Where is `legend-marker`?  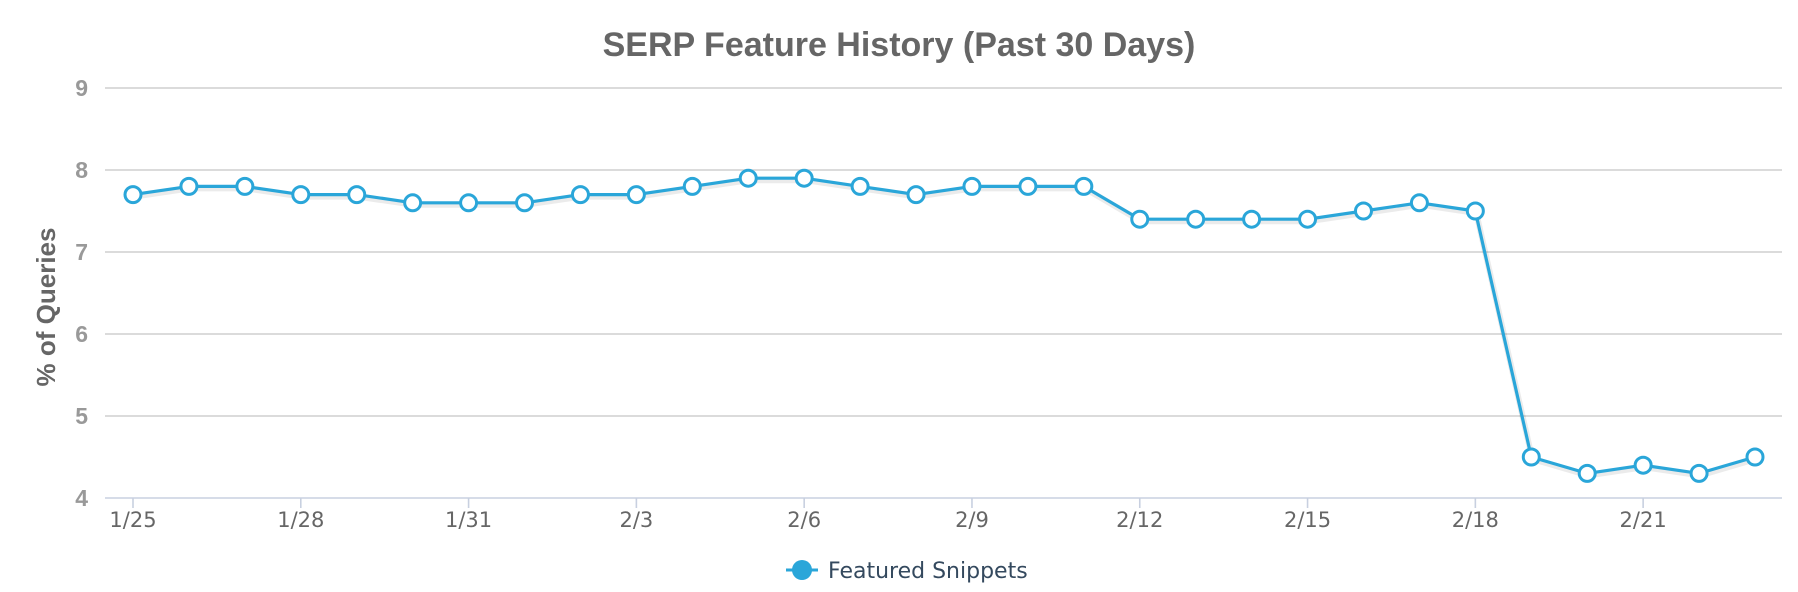 legend-marker is located at coordinates (802, 570).